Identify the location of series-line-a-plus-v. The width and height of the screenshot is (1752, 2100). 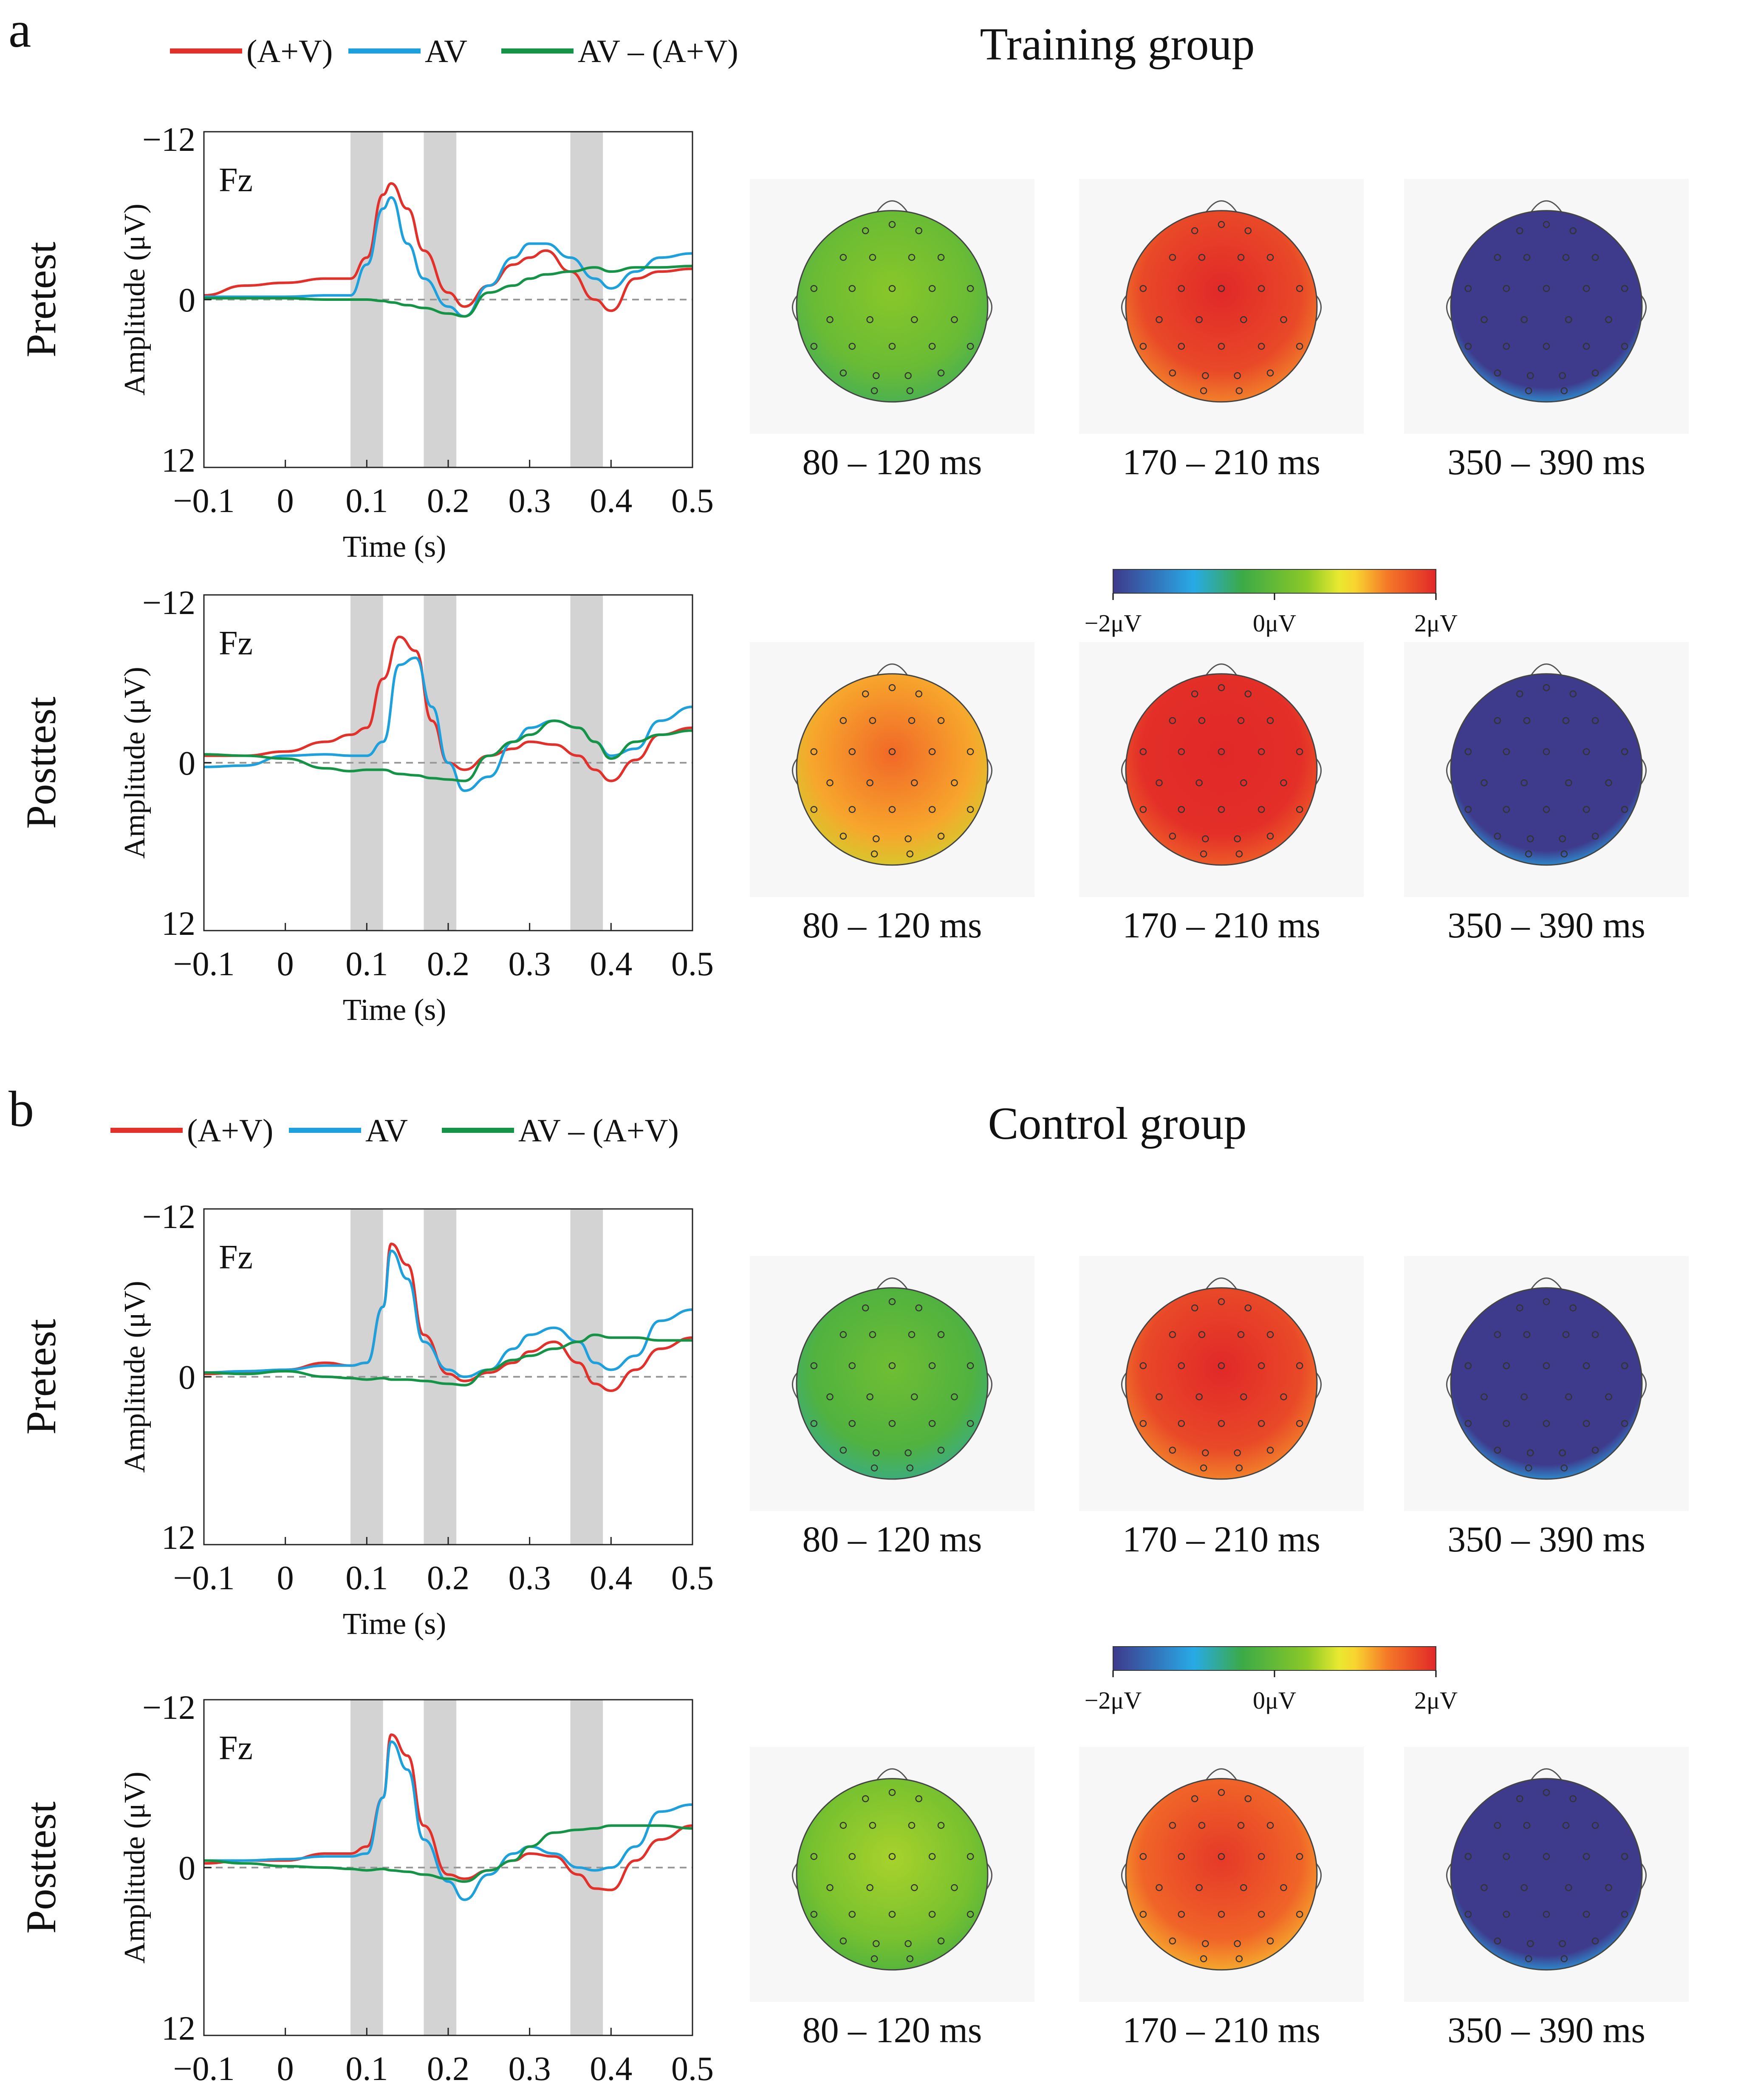
(448, 247).